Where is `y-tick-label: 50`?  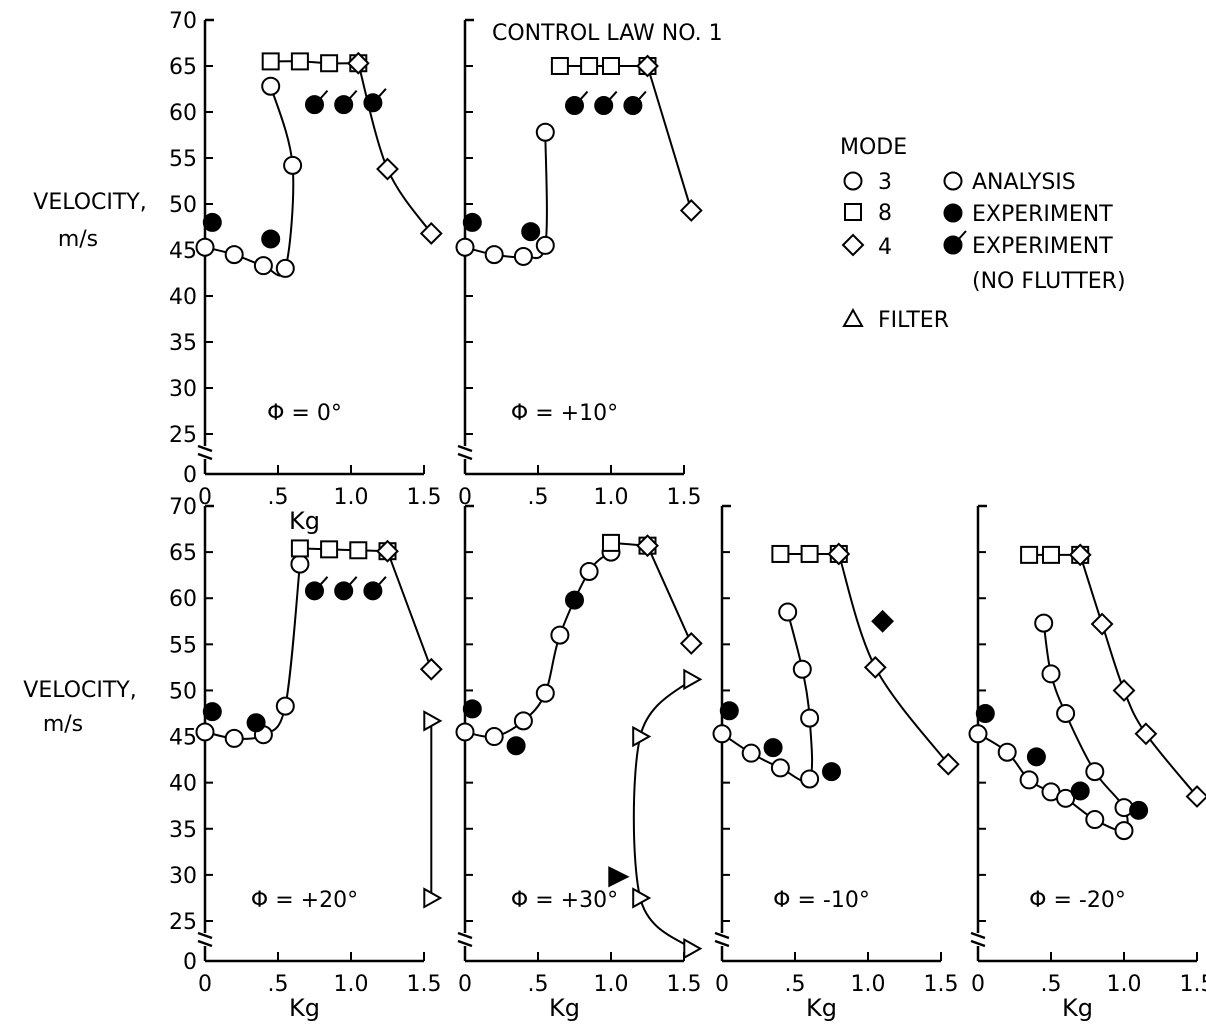
y-tick-label: 50 is located at coordinates (183, 205).